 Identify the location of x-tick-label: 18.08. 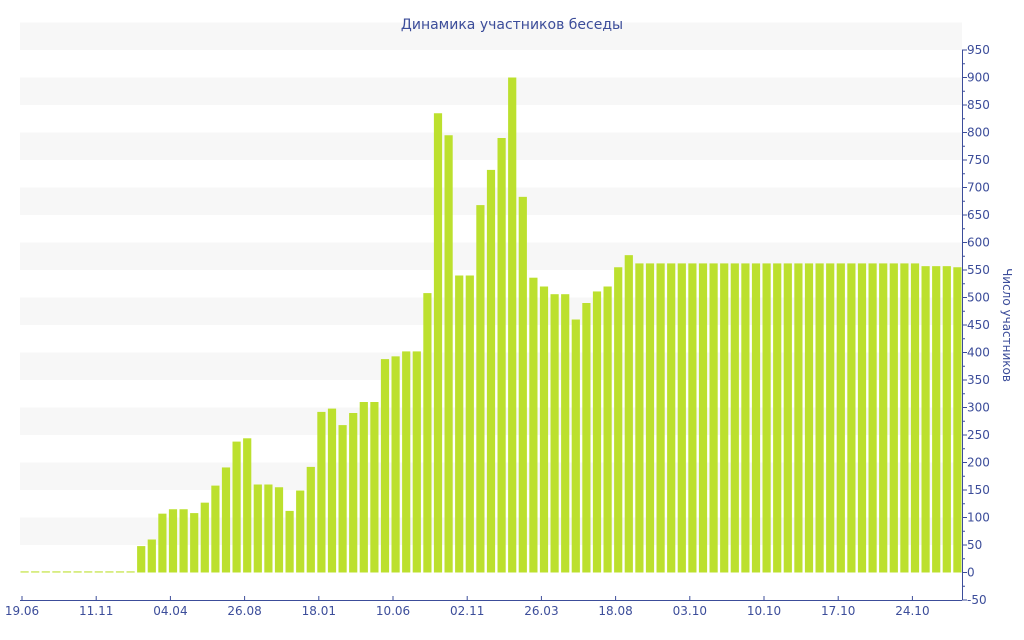
(615, 611).